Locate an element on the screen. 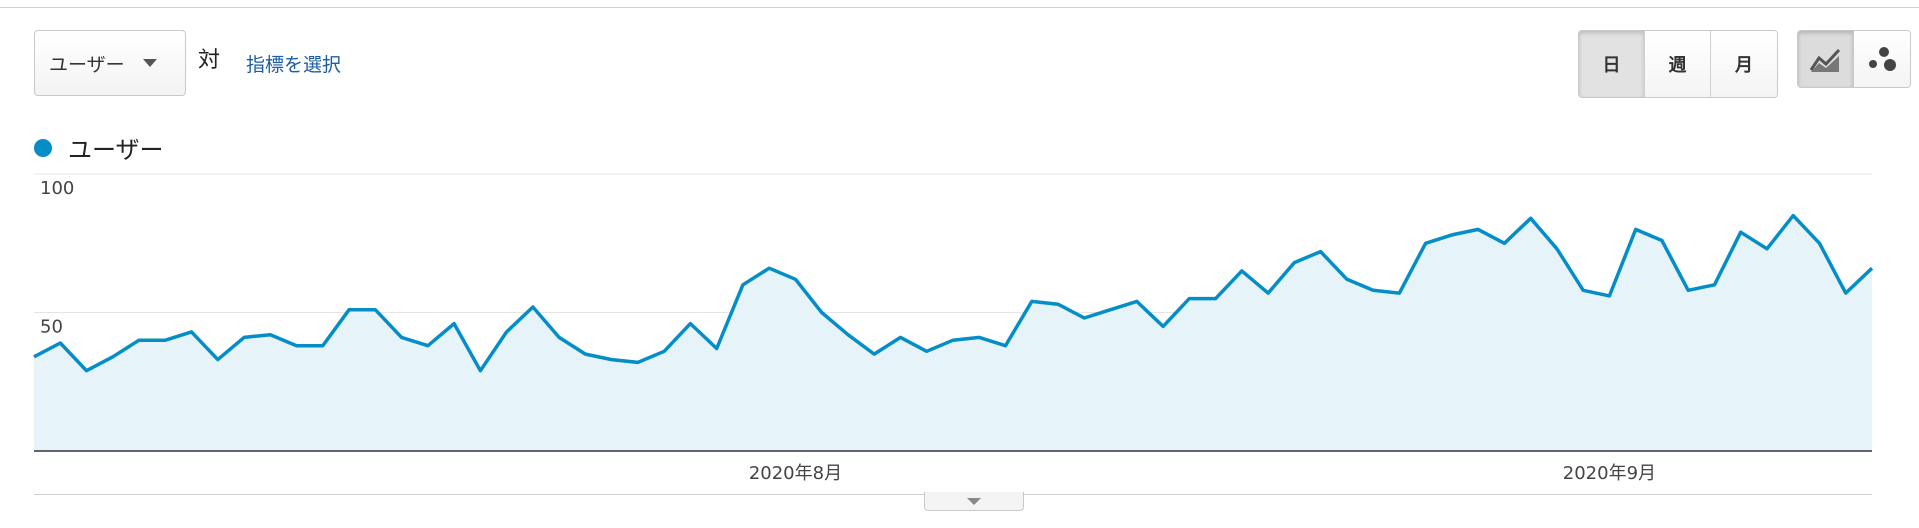 The height and width of the screenshot is (528, 1919). motion-chart-icon is located at coordinates (1882, 59).